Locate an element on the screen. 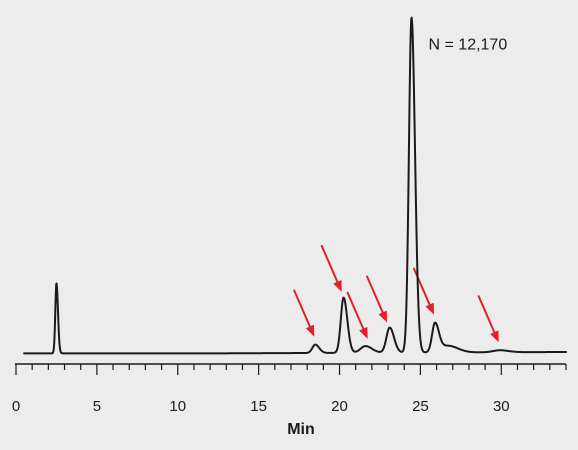  x-tick-label: 25 is located at coordinates (420, 406).